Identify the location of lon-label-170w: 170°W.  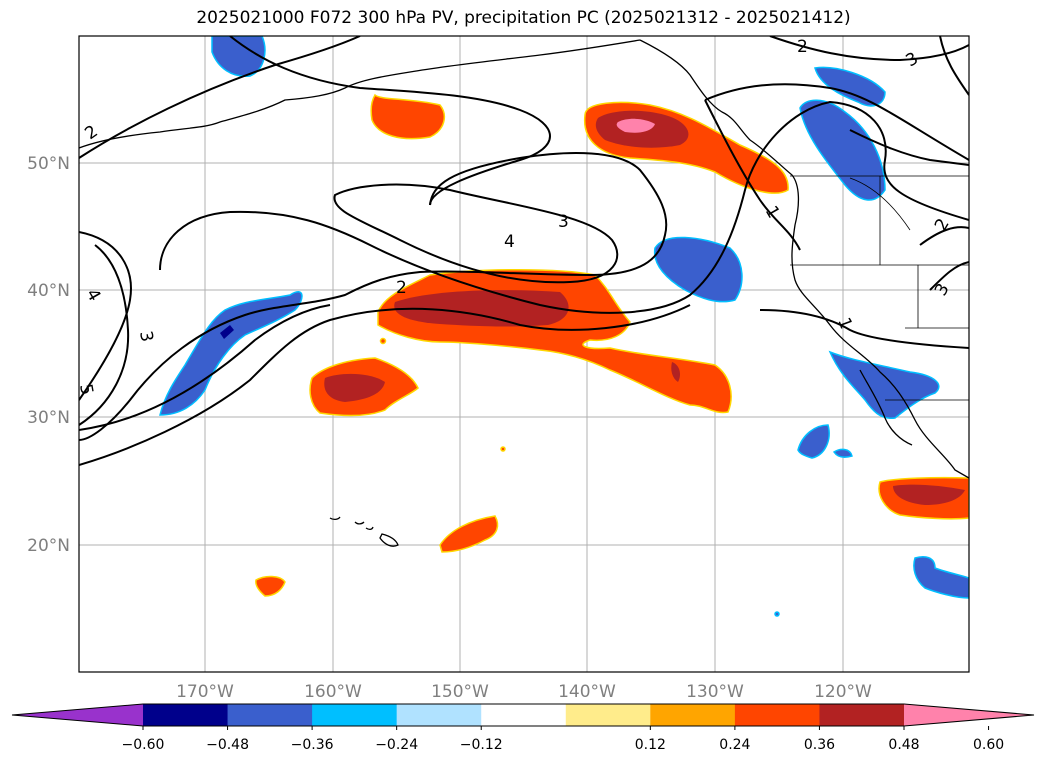
(205, 692).